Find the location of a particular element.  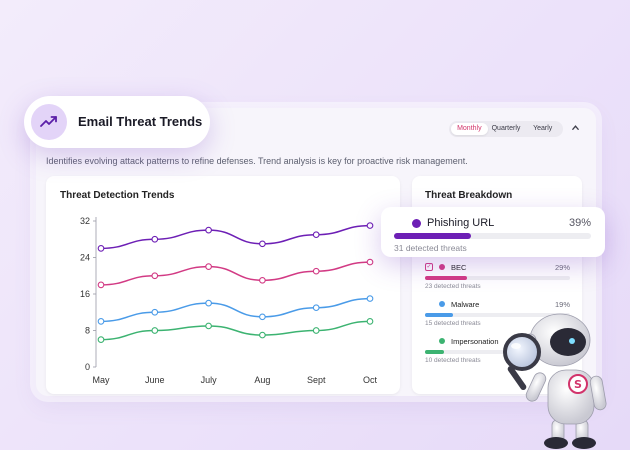

highlight-progress-fill is located at coordinates (432, 236).